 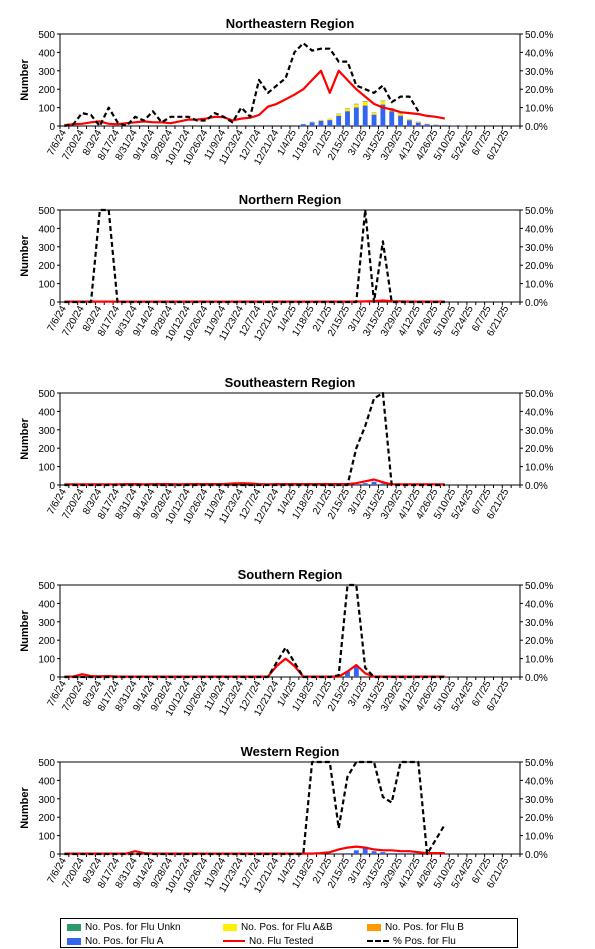 I want to click on legend-item-flu_ab: No. Pos. for Flu A&B, so click(x=278, y=927).